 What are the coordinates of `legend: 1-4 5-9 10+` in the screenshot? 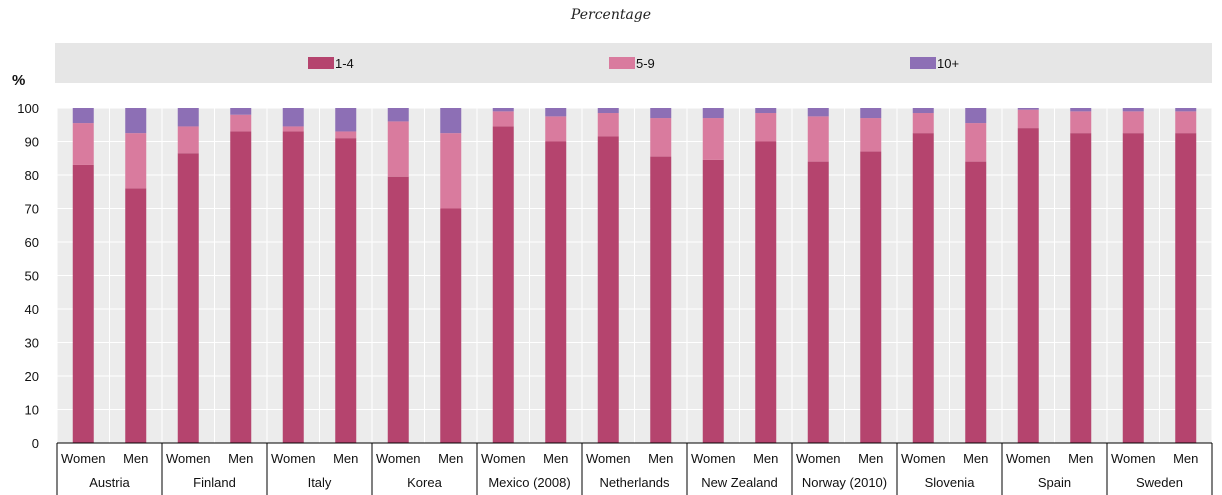 It's located at (633, 63).